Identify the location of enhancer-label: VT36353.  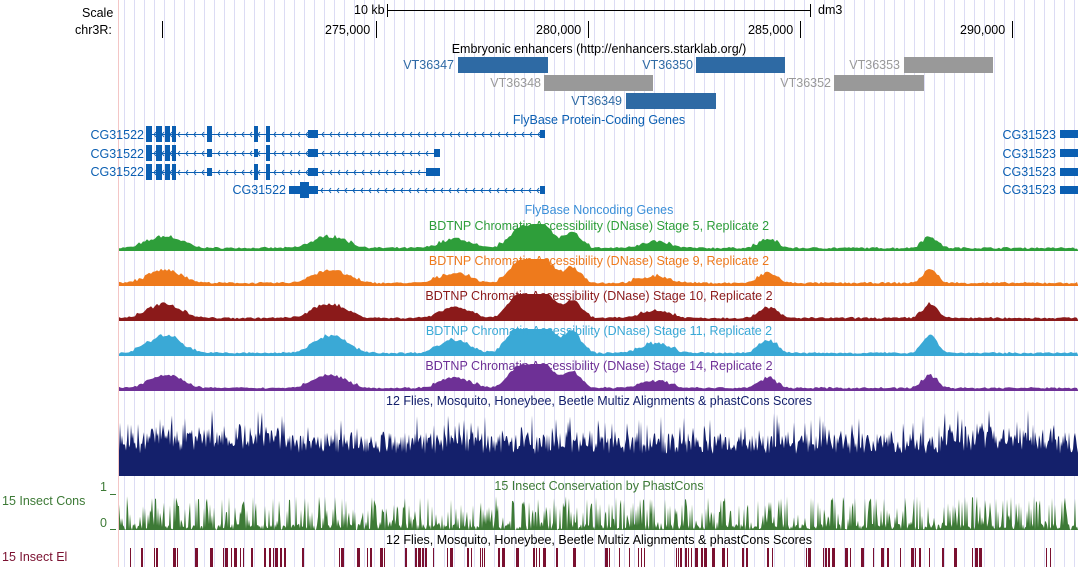
(874, 65).